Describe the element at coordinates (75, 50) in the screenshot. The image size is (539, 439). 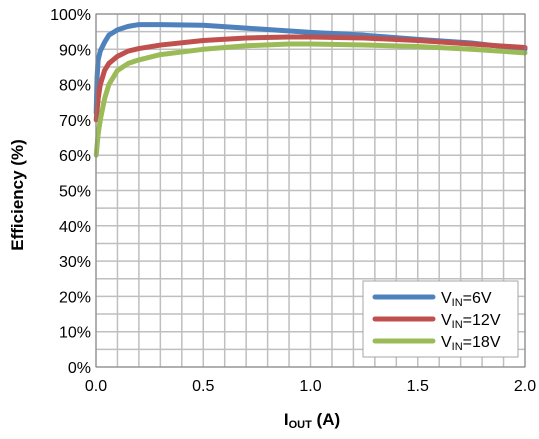
I see `y-tick-label: 90%` at that location.